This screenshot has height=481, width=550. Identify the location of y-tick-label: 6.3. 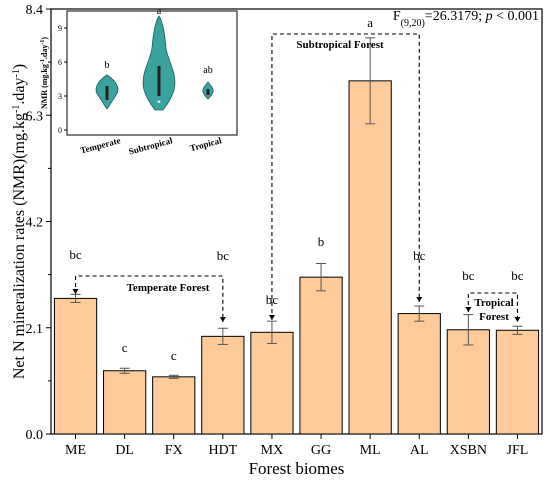
(35, 116).